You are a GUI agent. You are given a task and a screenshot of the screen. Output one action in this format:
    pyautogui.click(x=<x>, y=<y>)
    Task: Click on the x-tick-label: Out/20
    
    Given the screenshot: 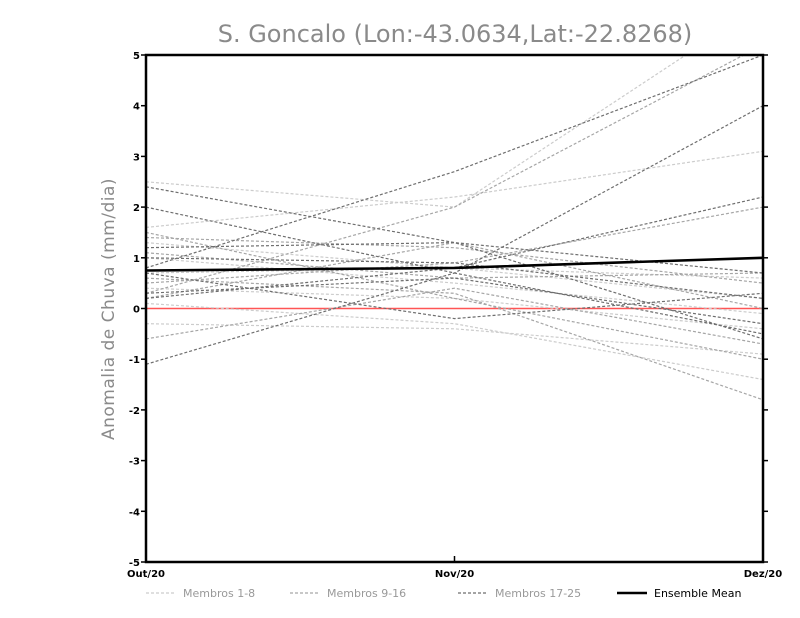 What is the action you would take?
    pyautogui.click(x=146, y=574)
    